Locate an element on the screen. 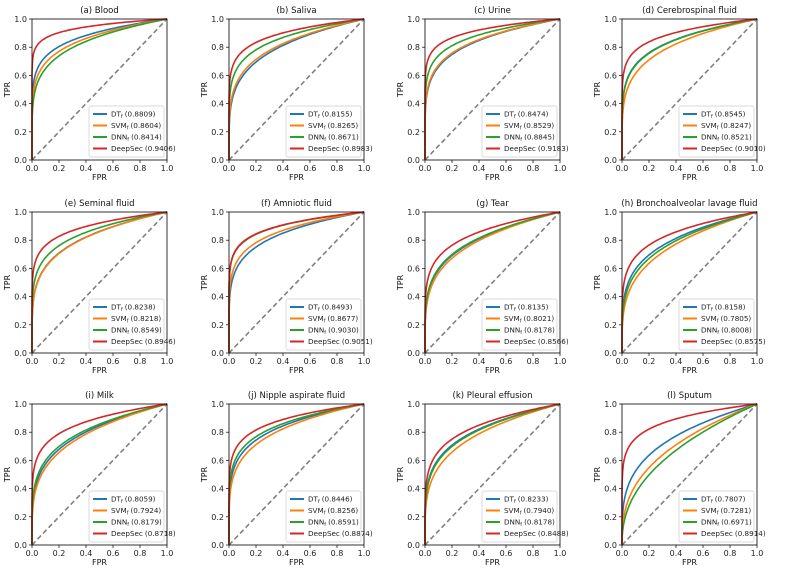  legend-auc: (0.8059) is located at coordinates (140, 499).